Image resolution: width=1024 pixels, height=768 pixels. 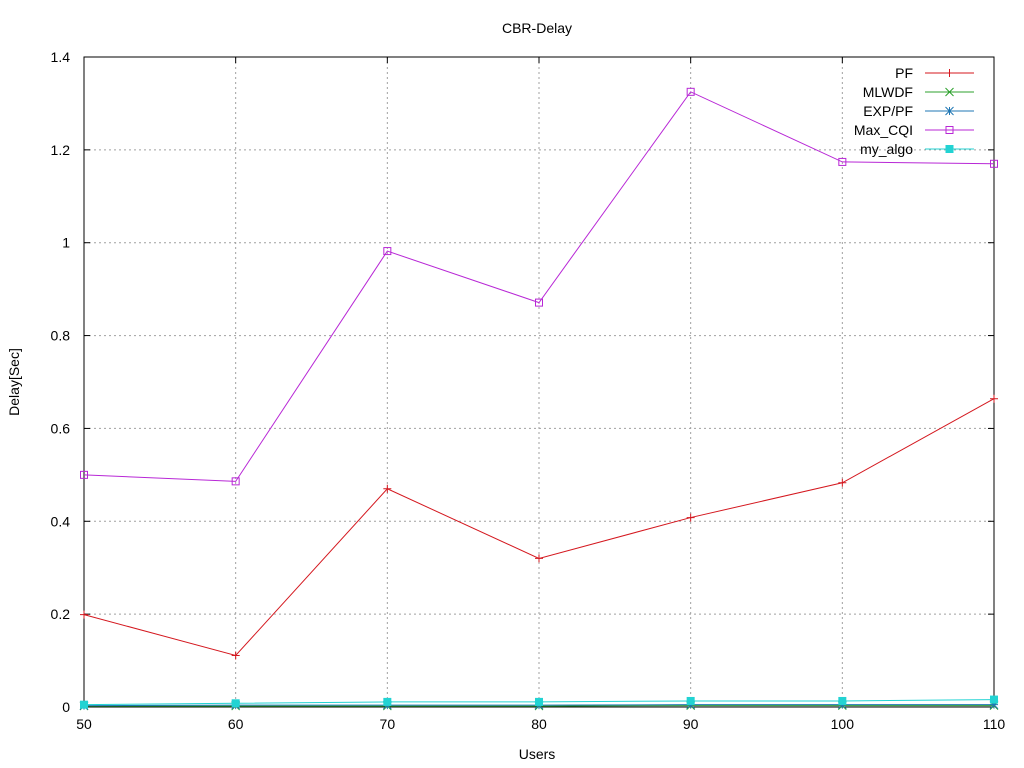 I want to click on legend-marker-mlwdf, so click(x=949, y=92).